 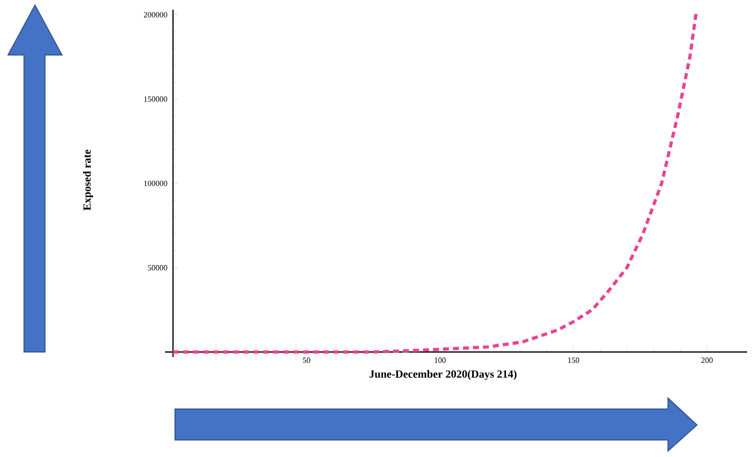 I want to click on x-axis-title: June-December 2020(Days 214), so click(x=443, y=375).